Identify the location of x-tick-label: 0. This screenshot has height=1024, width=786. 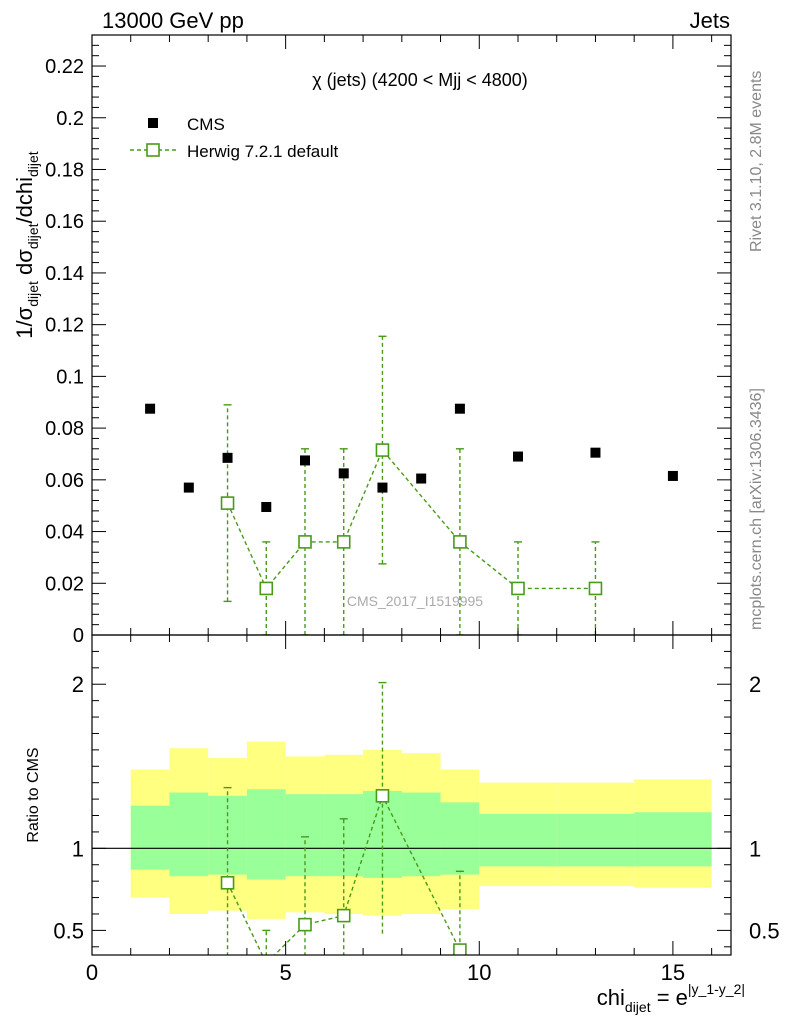
(92, 972).